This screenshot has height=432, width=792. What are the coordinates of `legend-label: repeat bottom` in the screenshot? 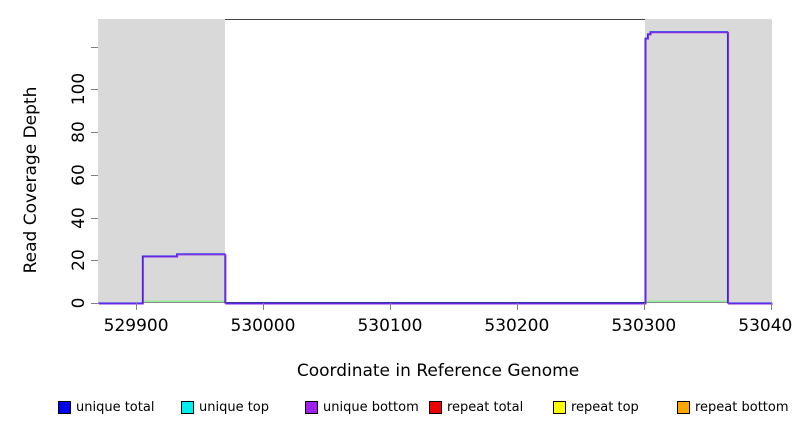 It's located at (742, 407).